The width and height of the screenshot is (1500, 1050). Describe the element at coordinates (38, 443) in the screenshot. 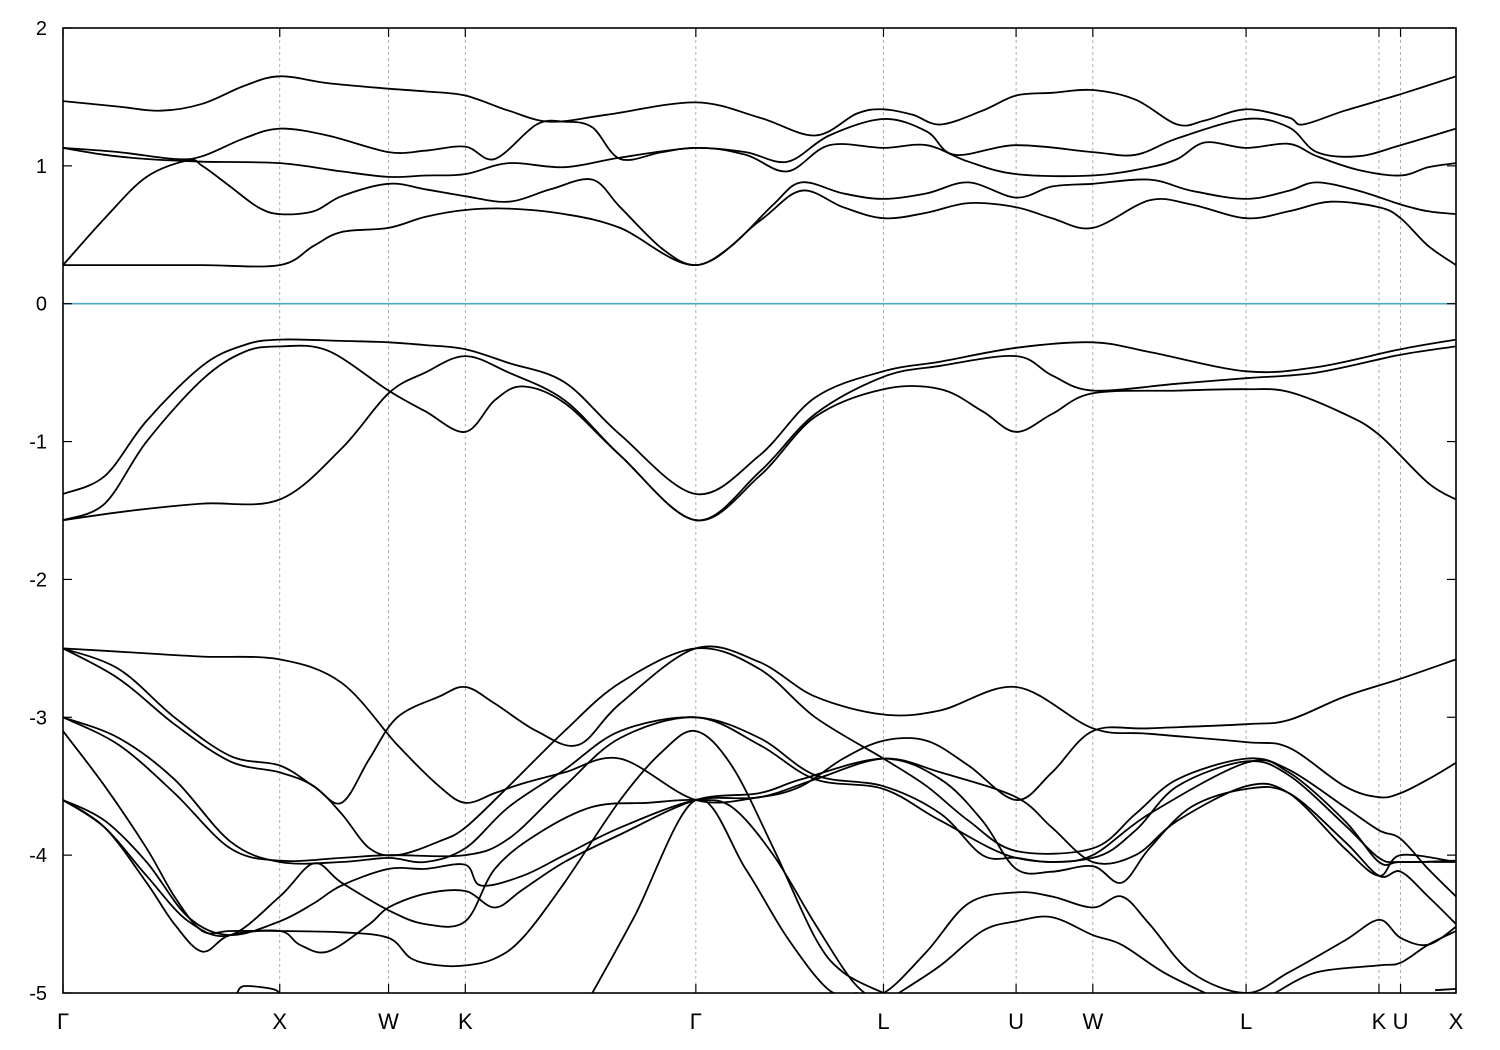

I see `y-tick-label: -1` at that location.